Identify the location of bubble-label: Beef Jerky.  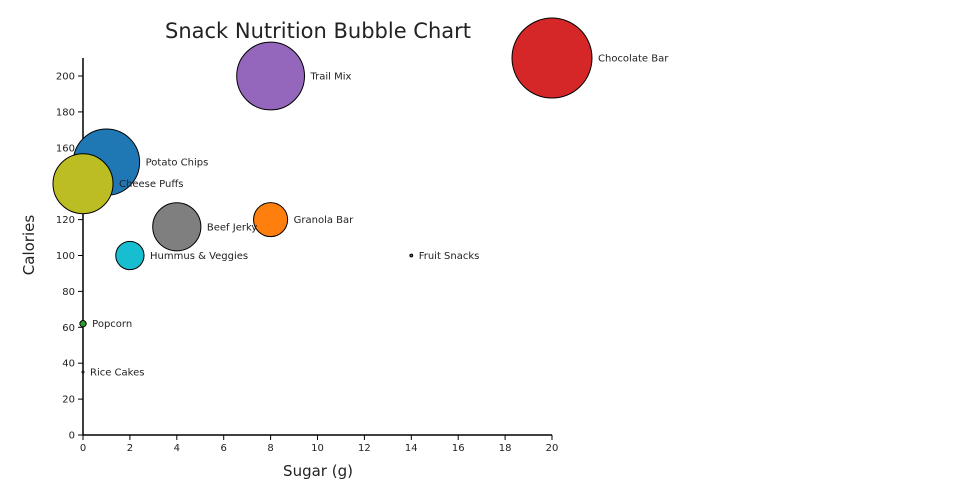
(232, 227).